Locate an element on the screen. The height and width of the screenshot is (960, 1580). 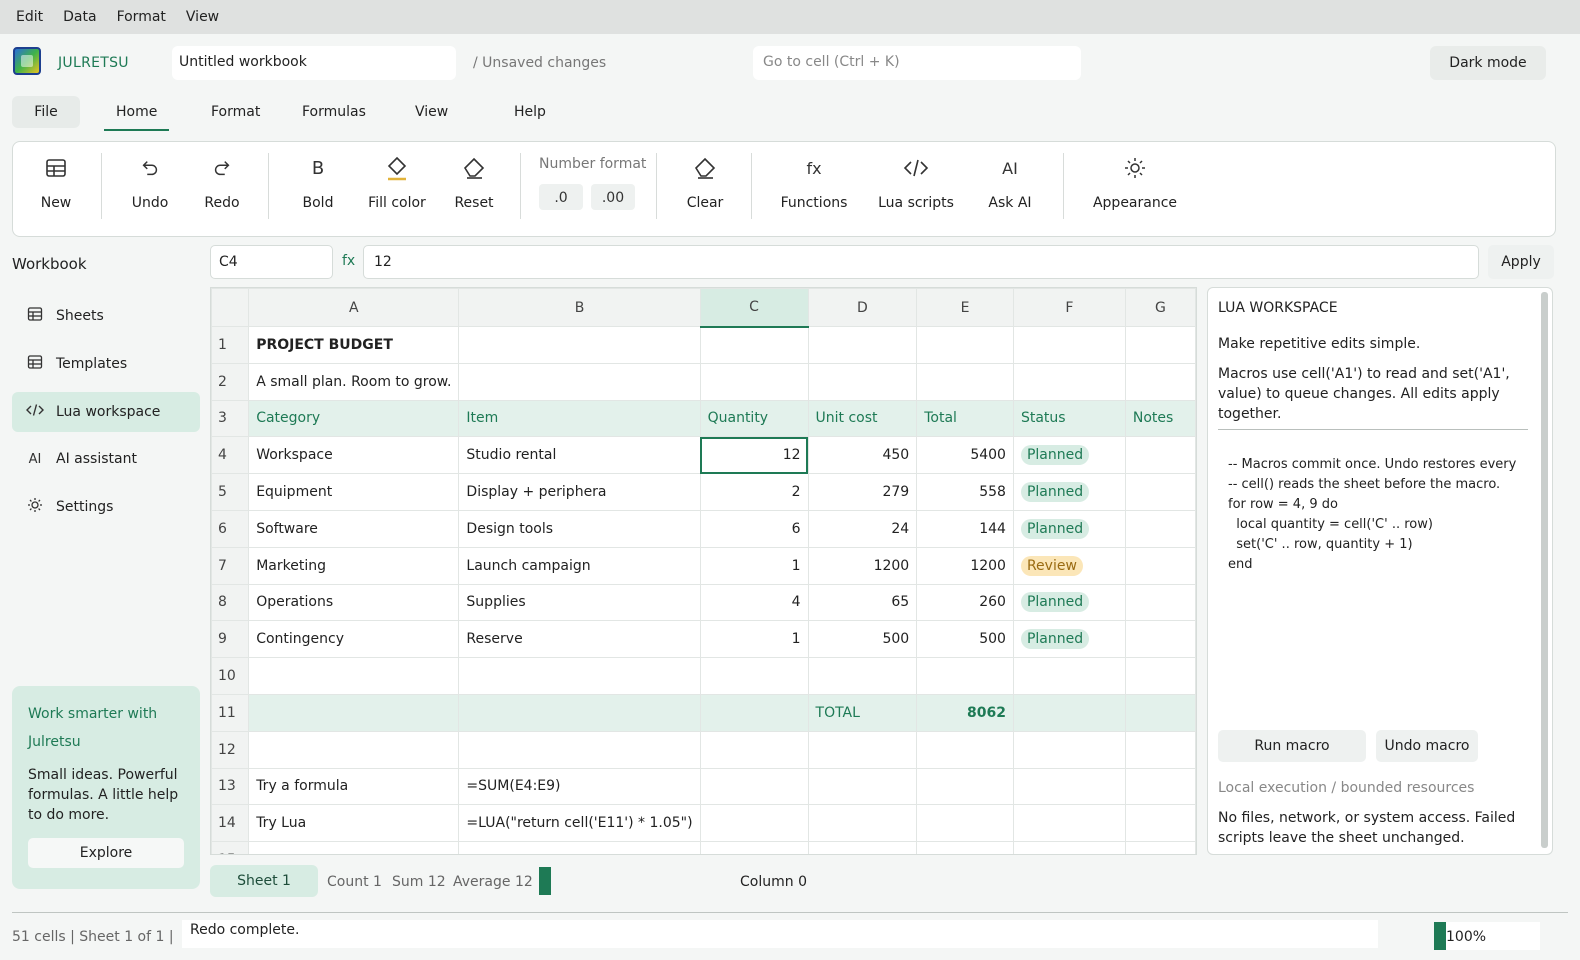
cell-c13 is located at coordinates (754, 786).